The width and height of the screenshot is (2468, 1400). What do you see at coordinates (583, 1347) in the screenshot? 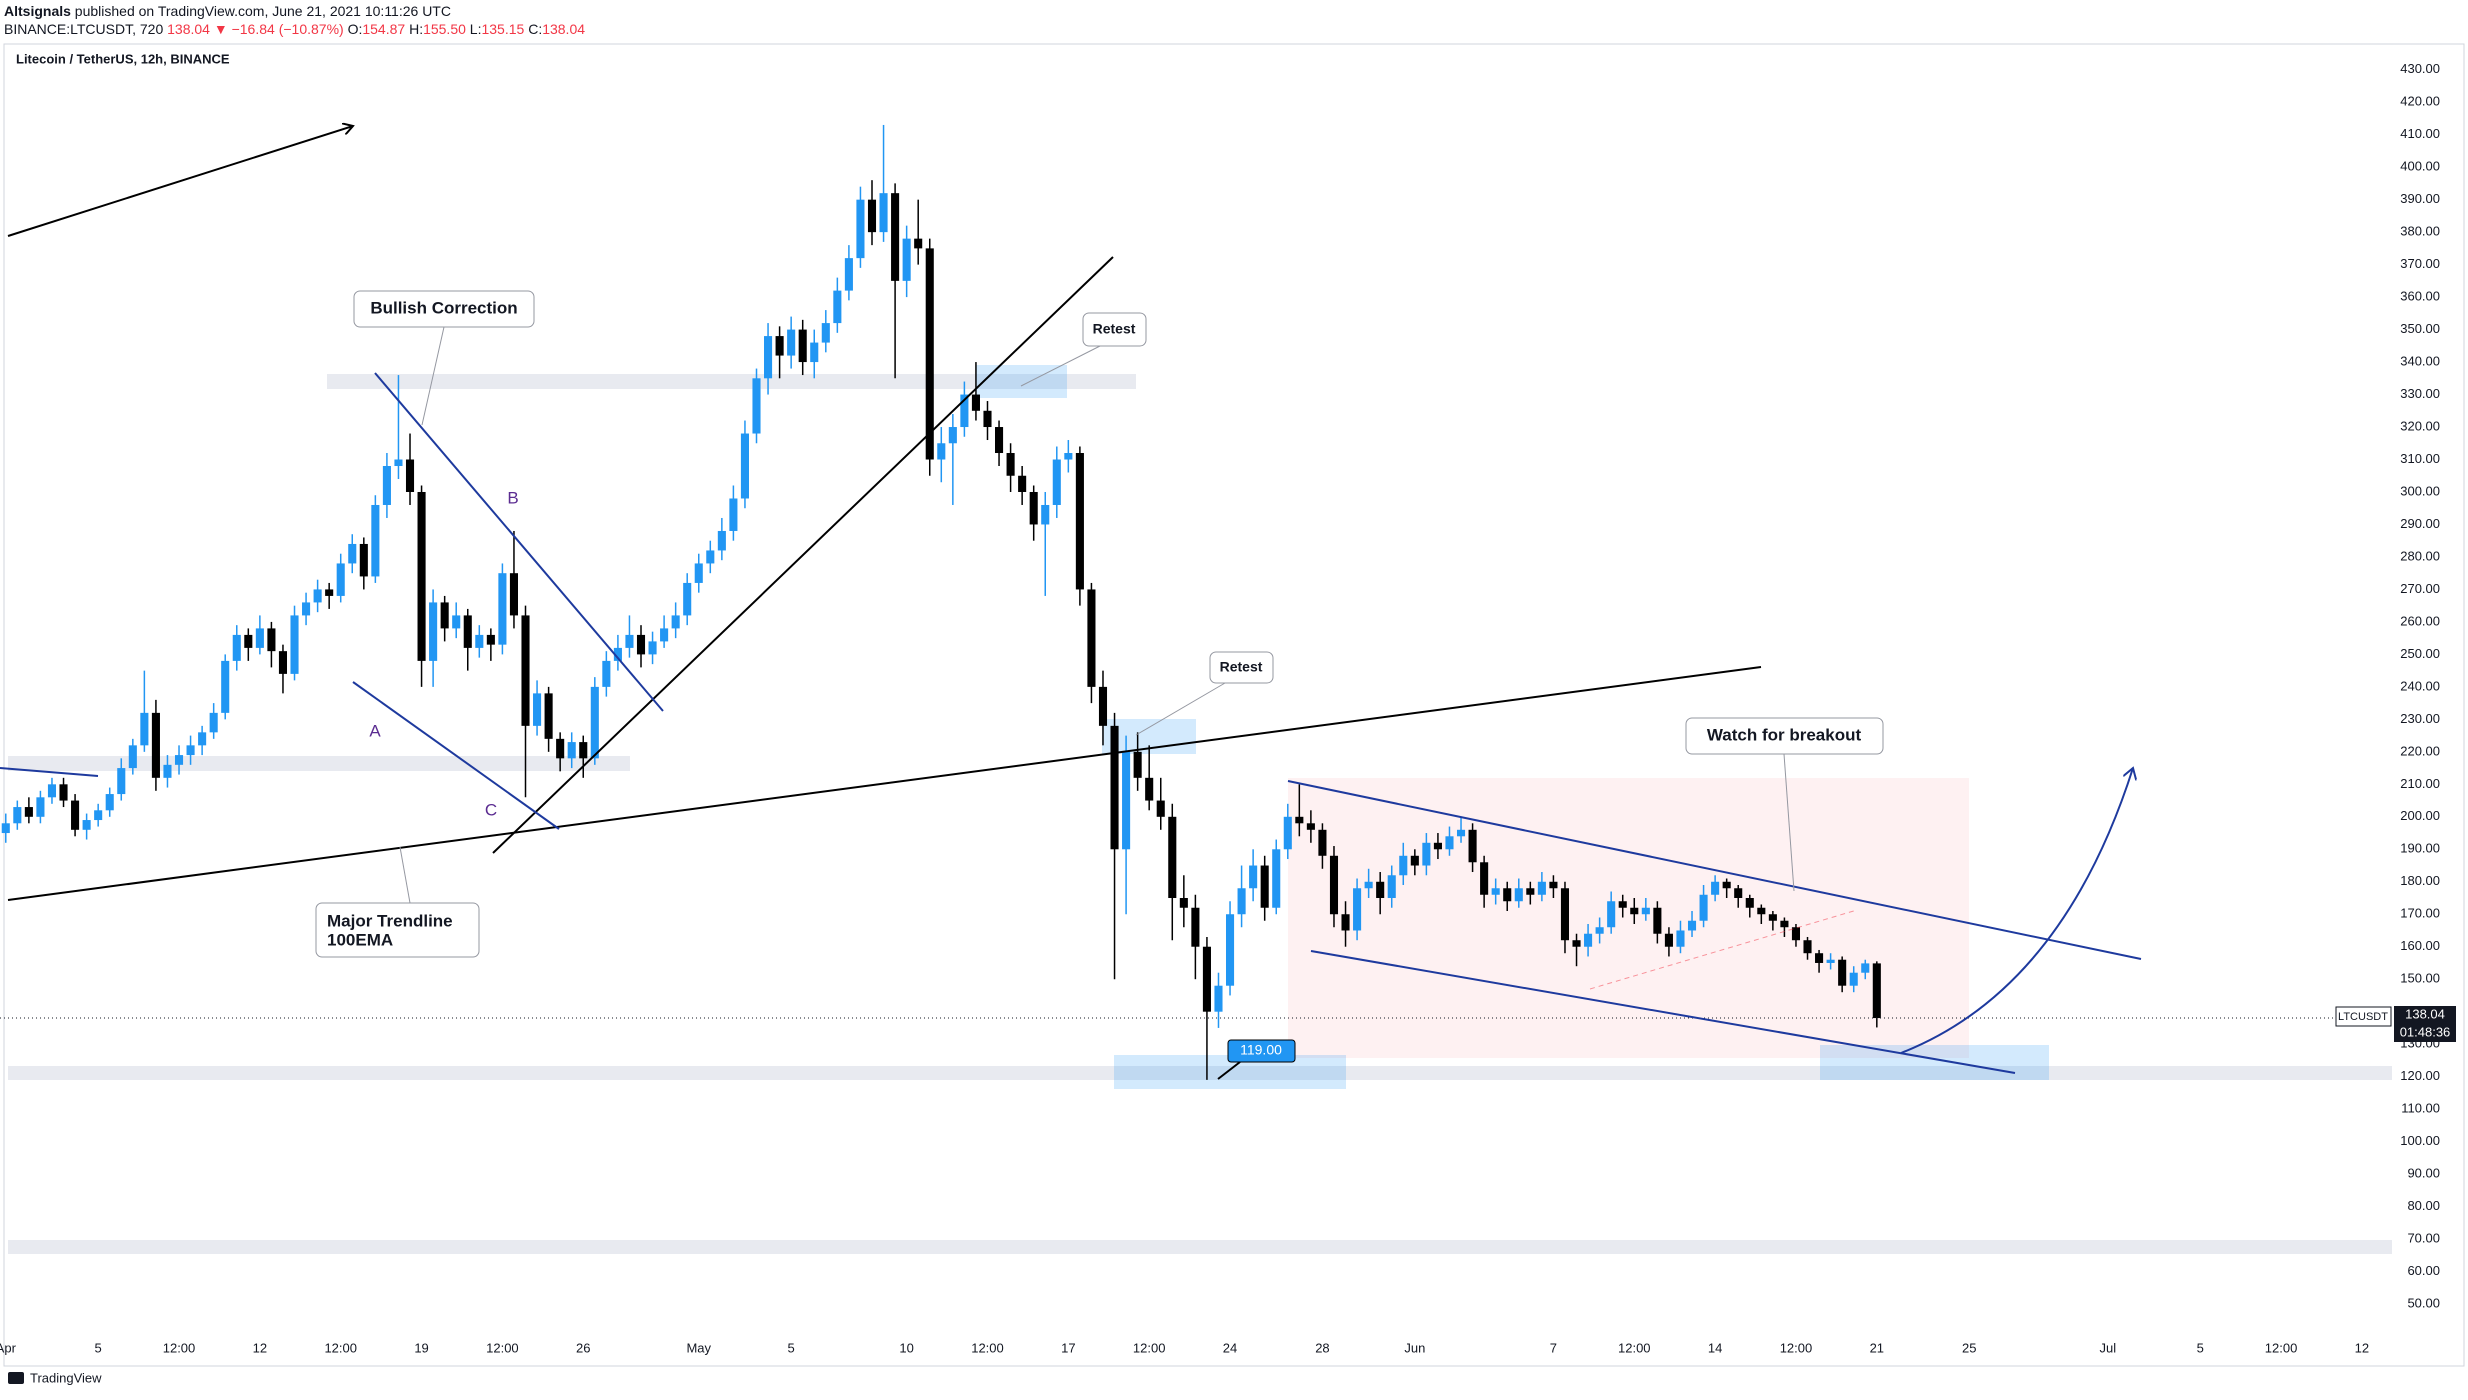
I see `x-tick-label: 26` at bounding box center [583, 1347].